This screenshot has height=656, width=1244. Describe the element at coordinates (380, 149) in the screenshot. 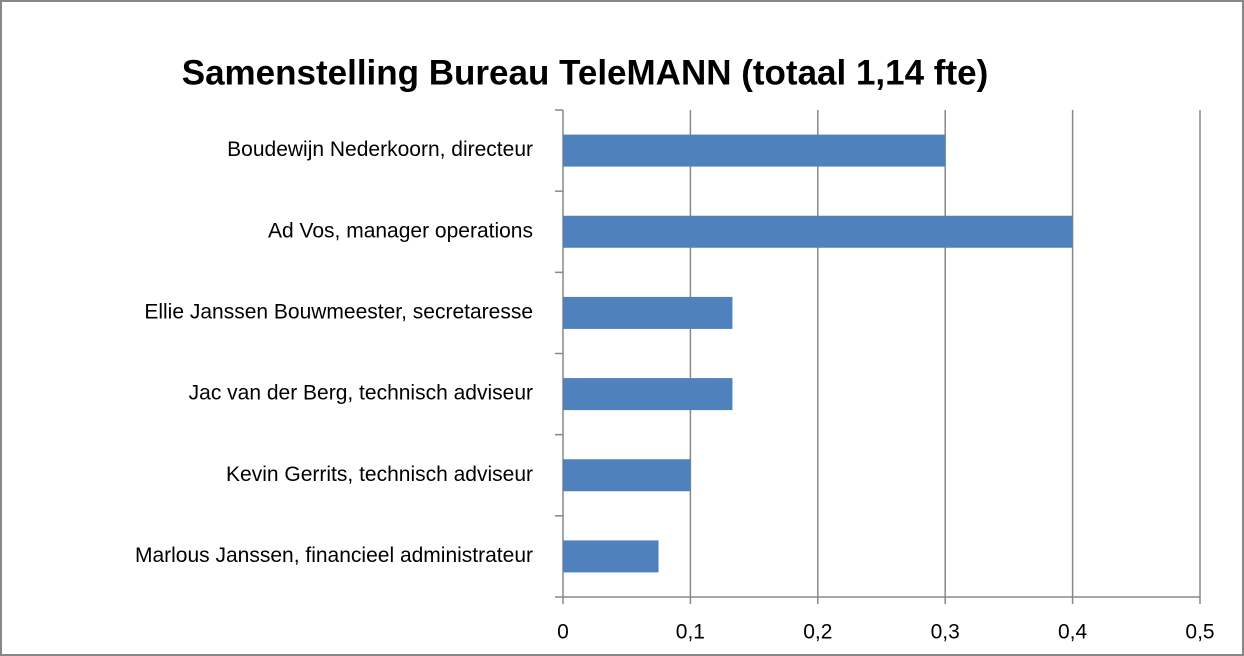

I see `y-tick-label: Boudewijn Nederkoorn, directeur` at that location.